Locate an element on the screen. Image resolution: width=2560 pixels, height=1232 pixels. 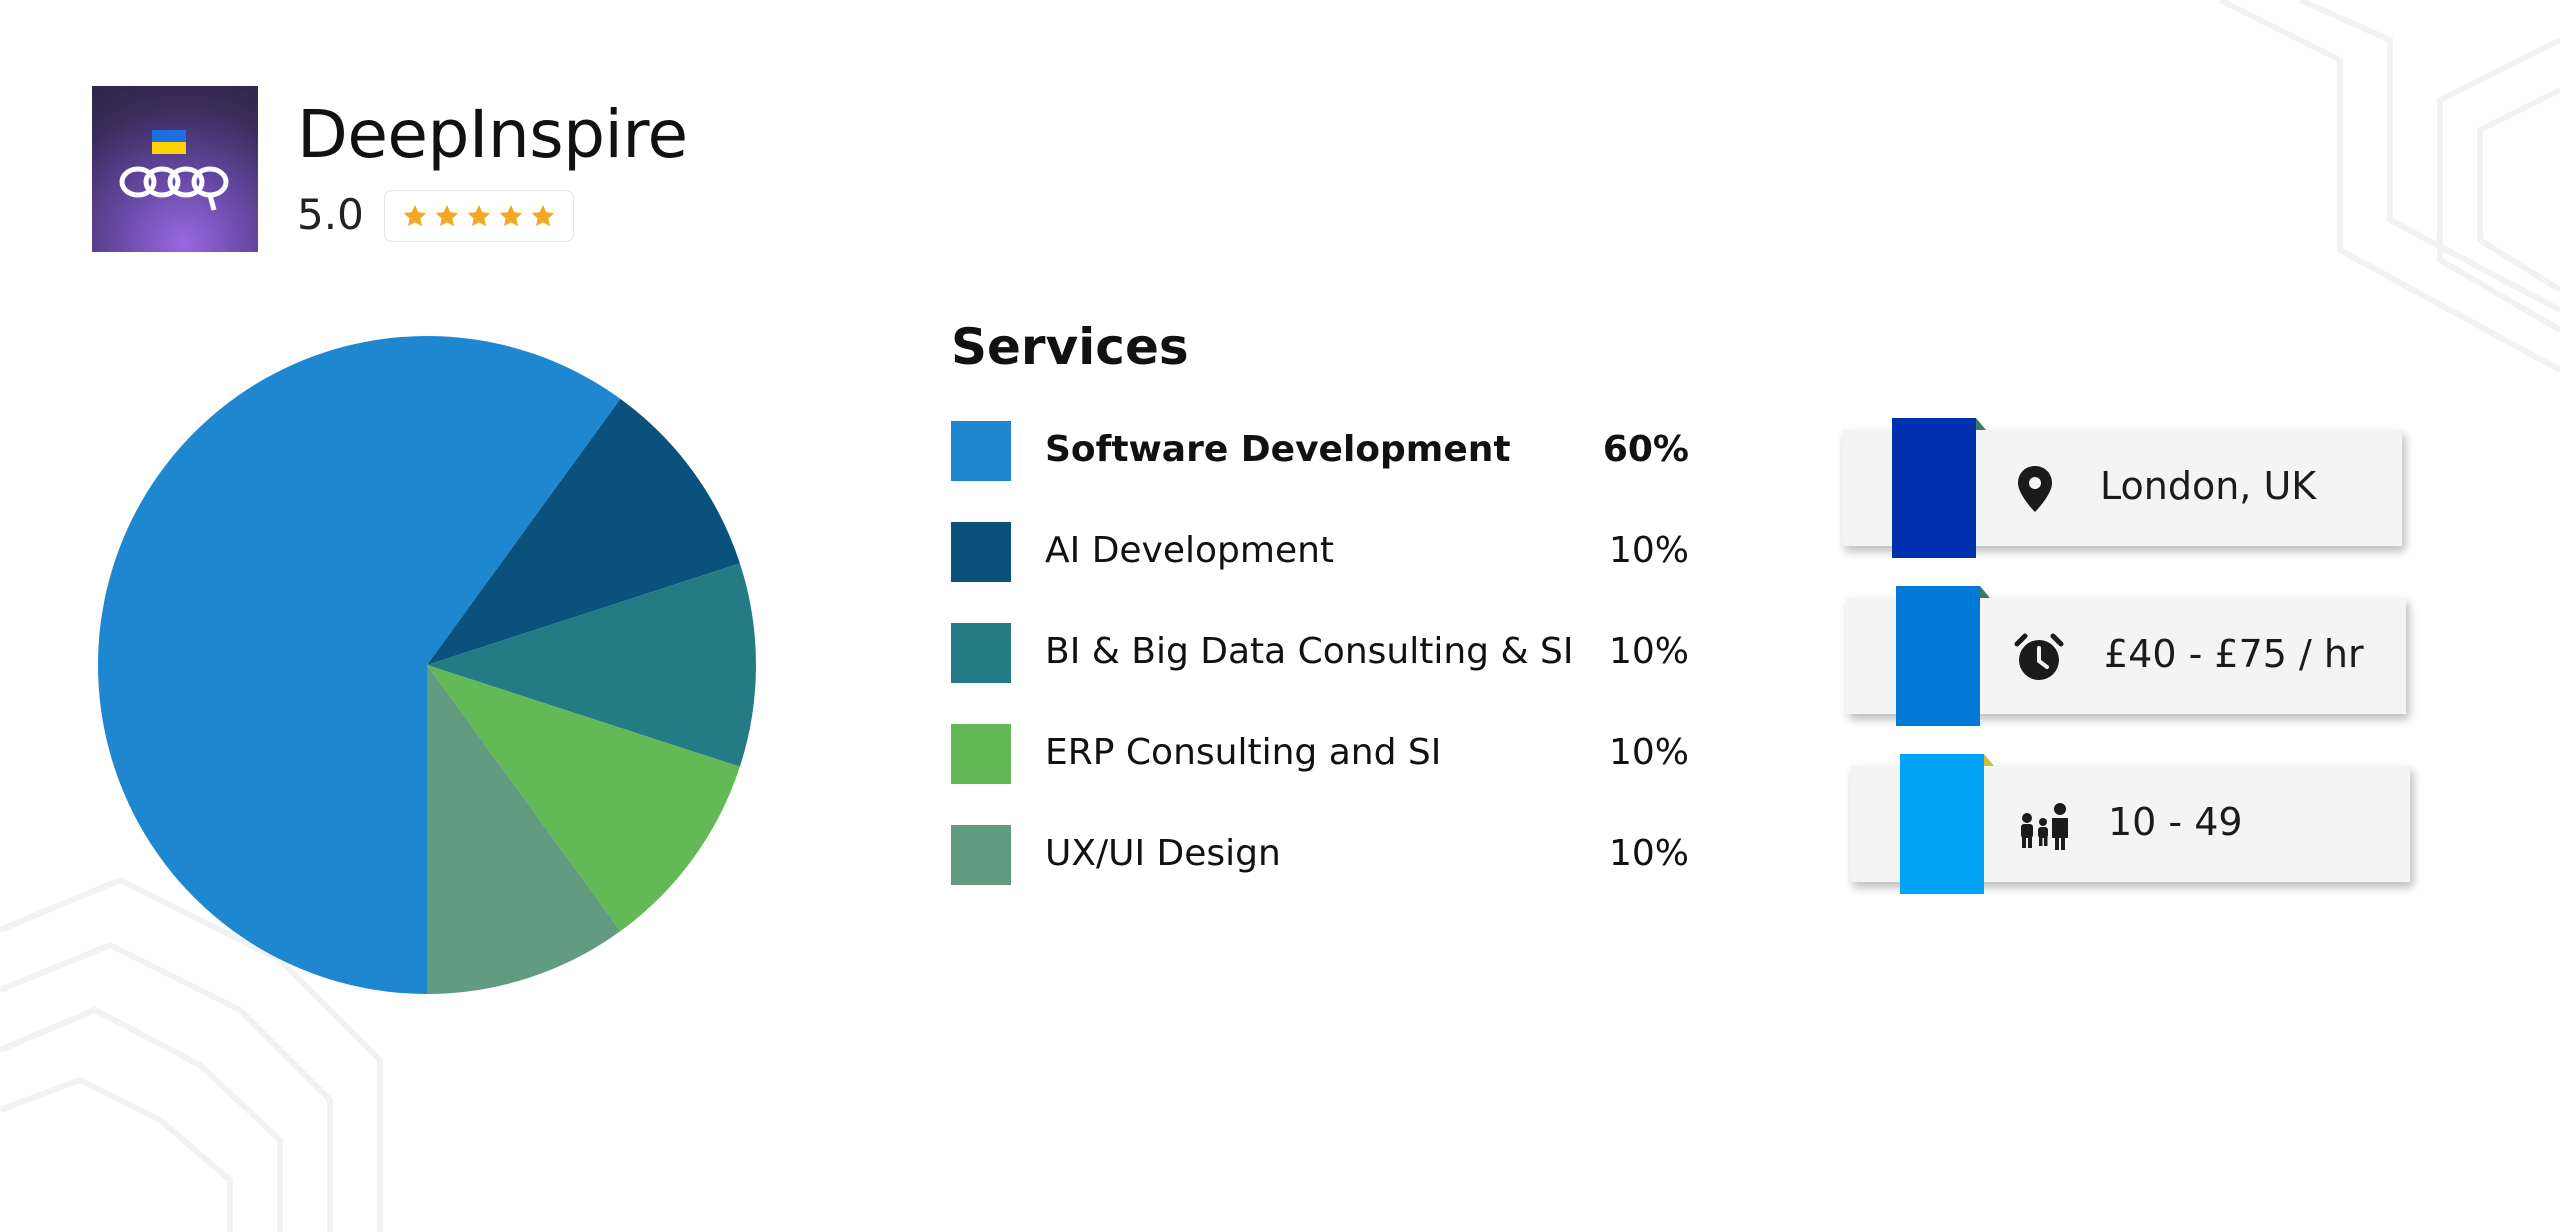
alarm-clock-icon is located at coordinates (2039, 656).